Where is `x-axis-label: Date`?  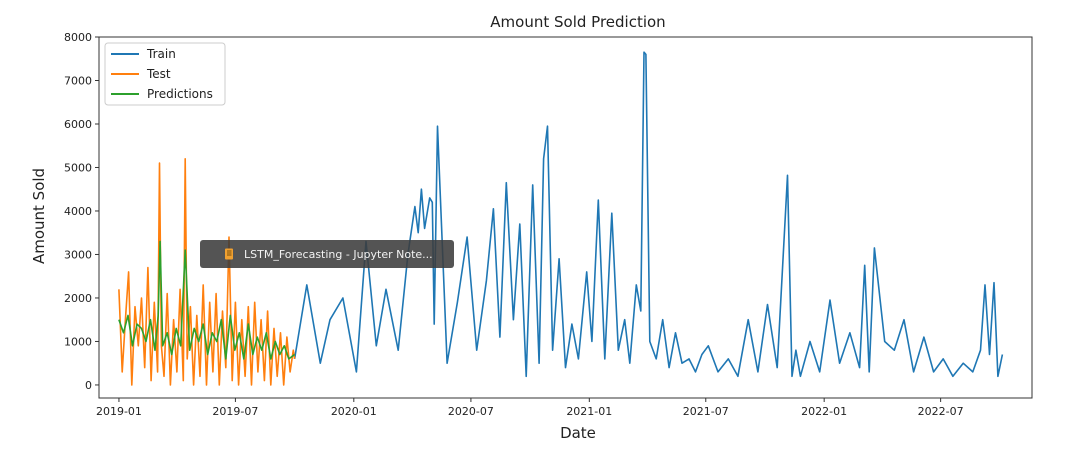
x-axis-label: Date is located at coordinates (578, 433).